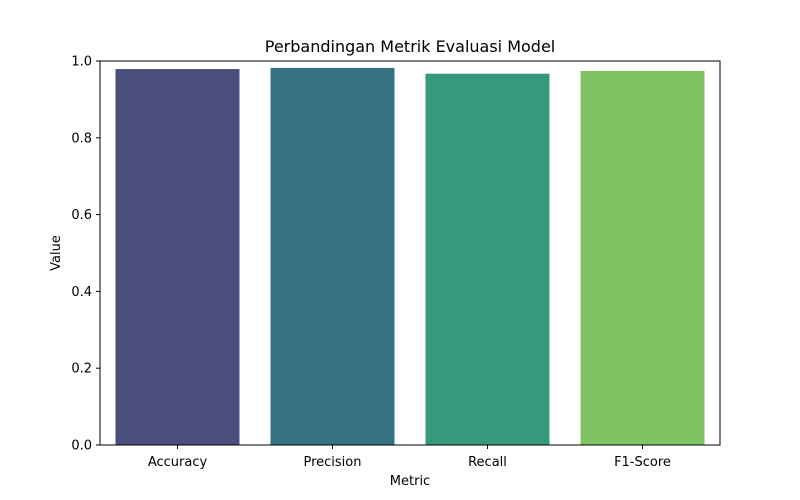  I want to click on y-tick-label: 0.6, so click(81, 215).